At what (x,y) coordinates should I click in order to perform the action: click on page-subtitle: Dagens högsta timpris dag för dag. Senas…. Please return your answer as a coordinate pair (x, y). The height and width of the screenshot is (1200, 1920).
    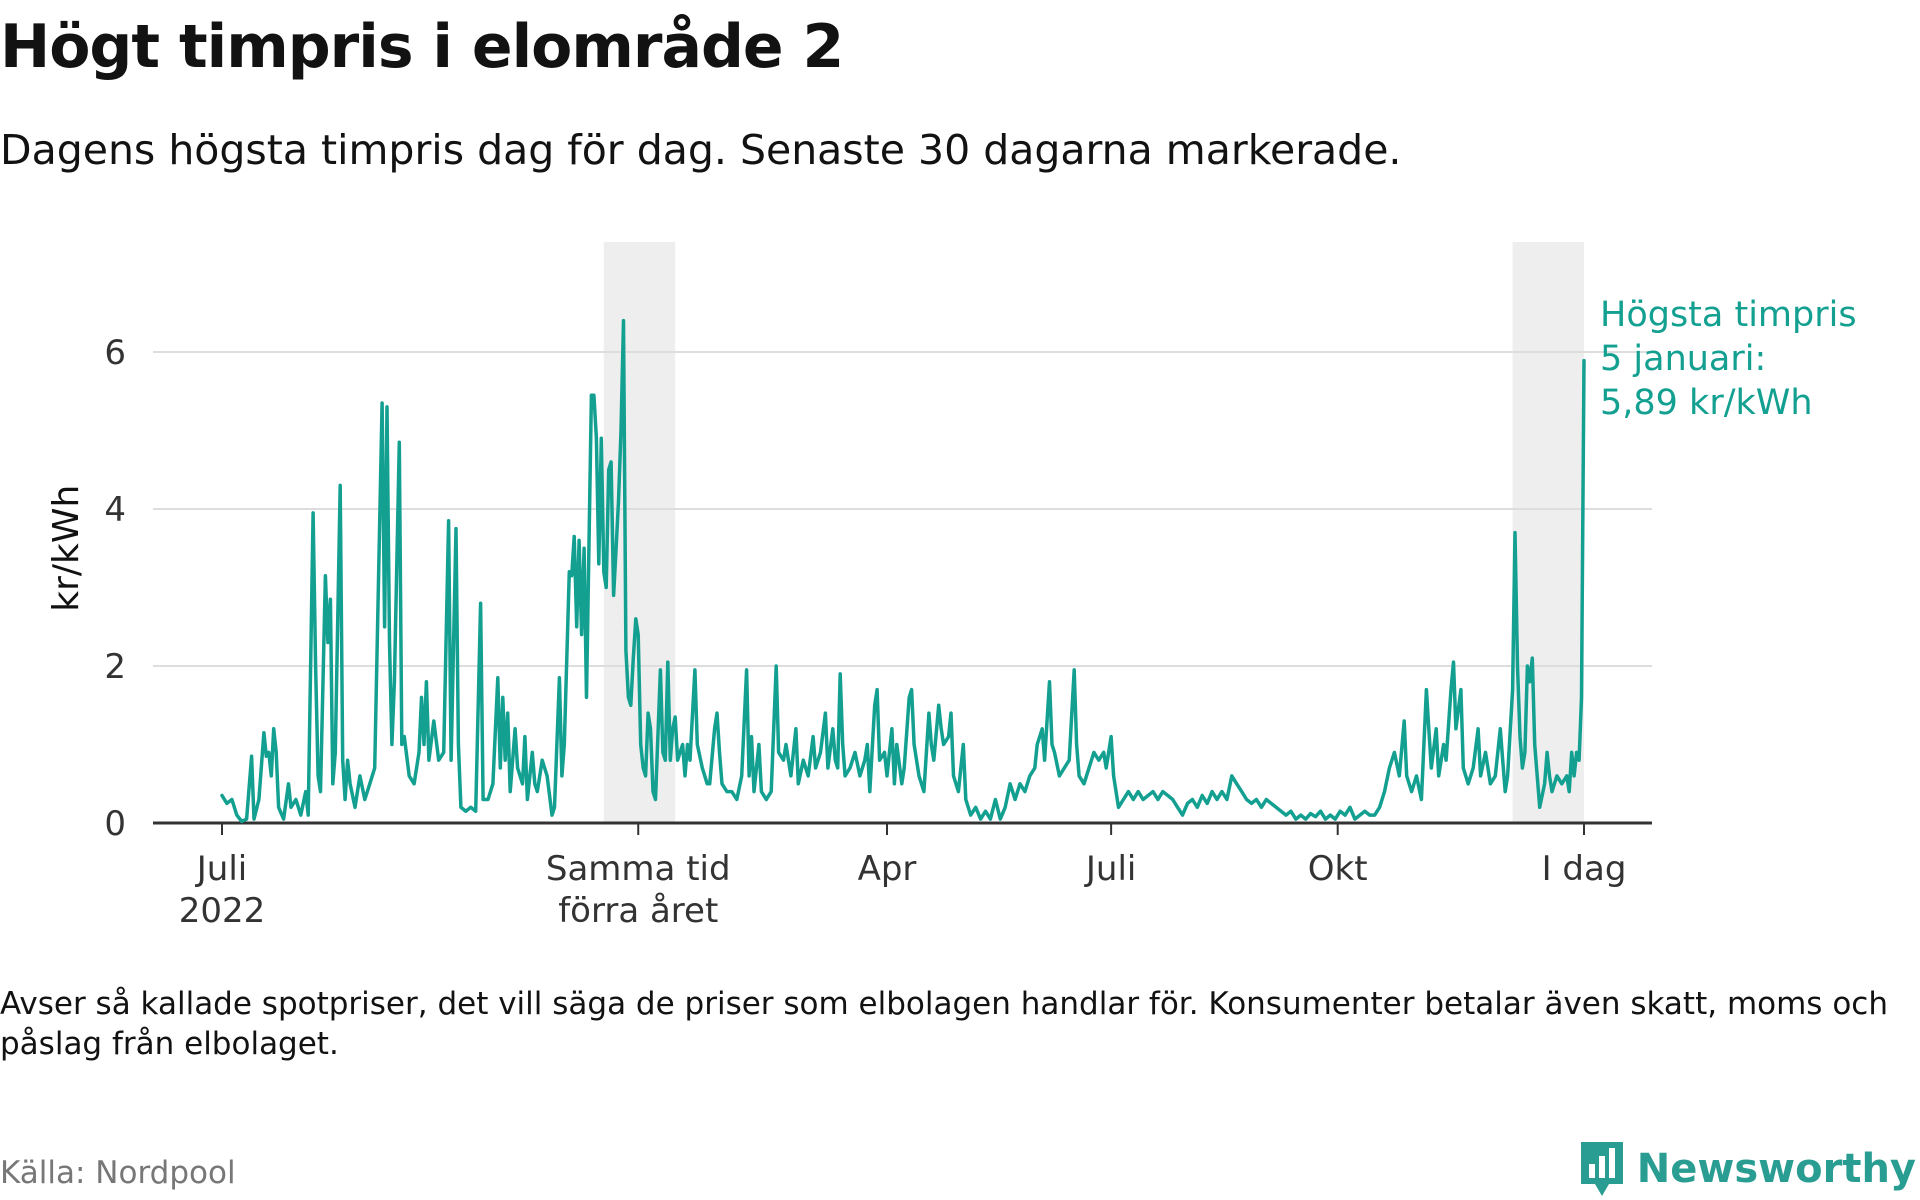
    Looking at the image, I should click on (701, 150).